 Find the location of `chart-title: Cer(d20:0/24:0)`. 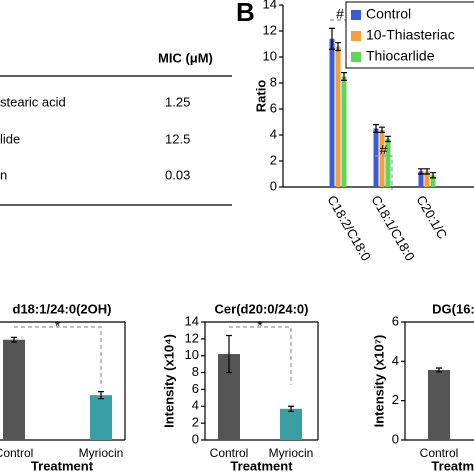

chart-title: Cer(d20:0/24:0) is located at coordinates (262, 308).